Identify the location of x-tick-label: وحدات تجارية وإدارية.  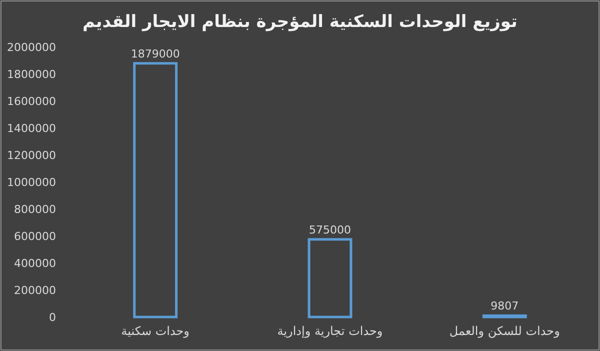
(330, 331).